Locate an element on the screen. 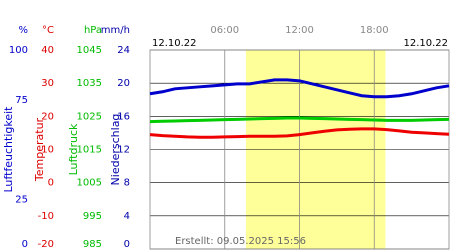 This screenshot has width=450, height=250. y-tick-label: -20 is located at coordinates (46, 244).